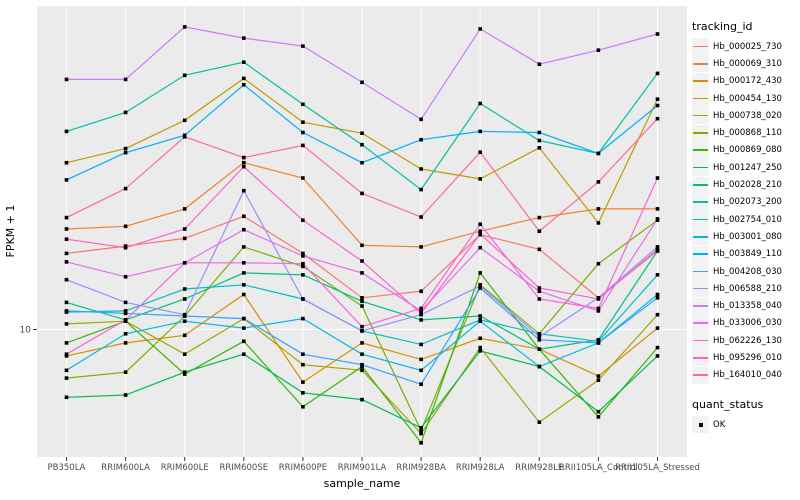  Describe the element at coordinates (747, 98) in the screenshot. I see `legend-label: Hb_000454_130` at that location.